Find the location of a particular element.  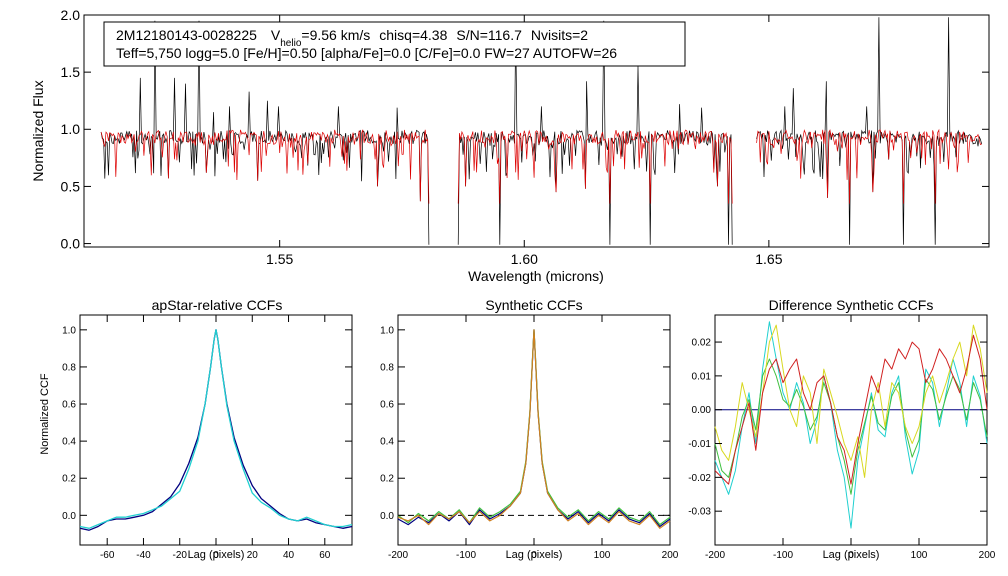

apstar-ccf-x-tick-label: 40 is located at coordinates (289, 555).